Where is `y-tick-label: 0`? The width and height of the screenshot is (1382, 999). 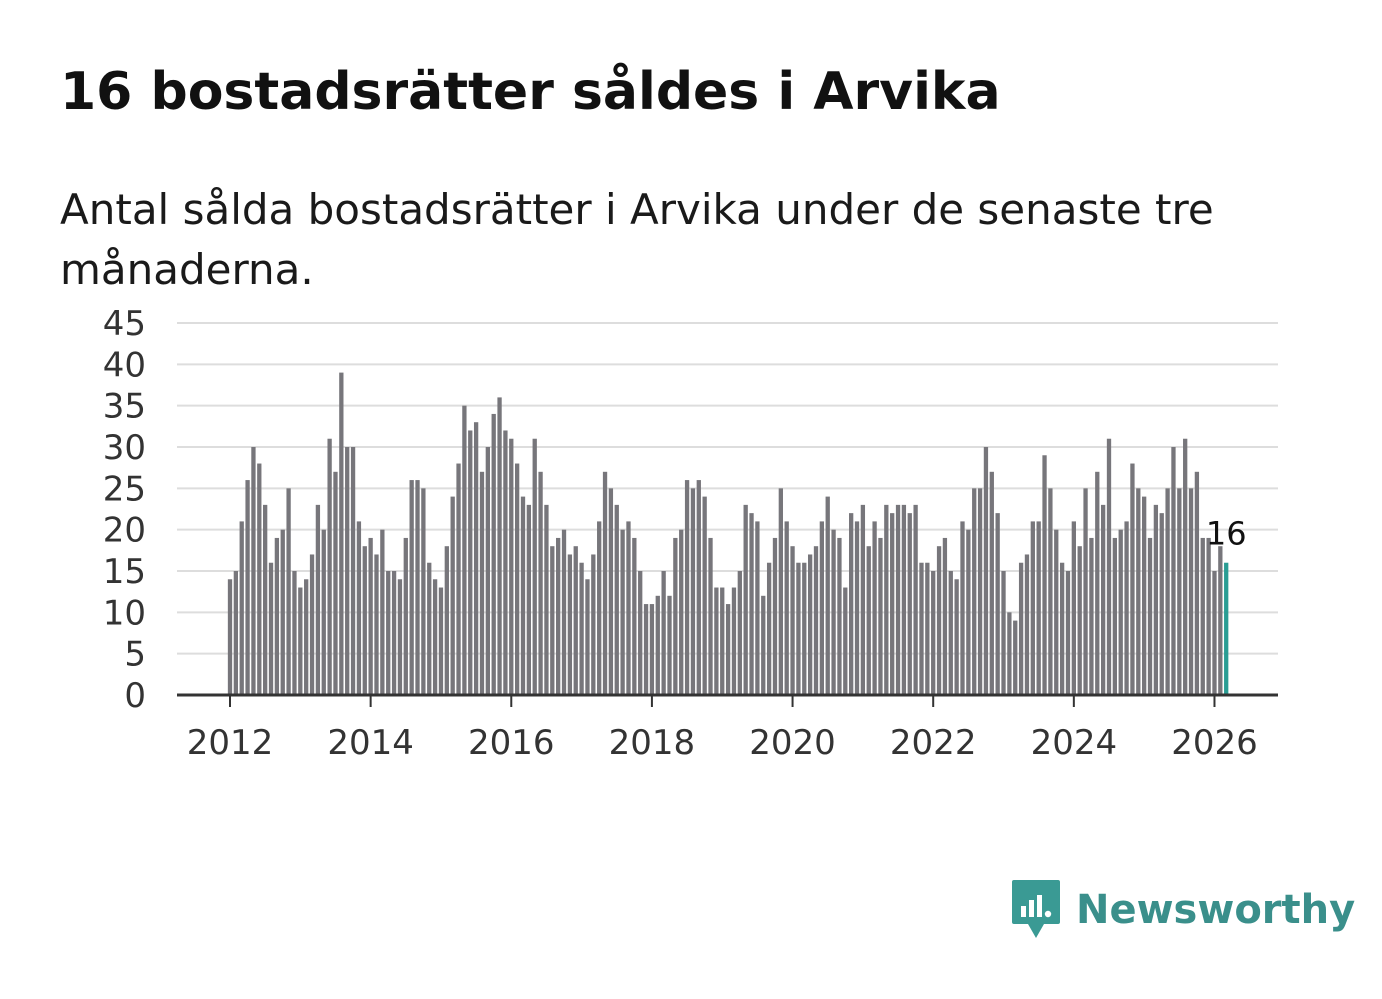 y-tick-label: 0 is located at coordinates (135, 696).